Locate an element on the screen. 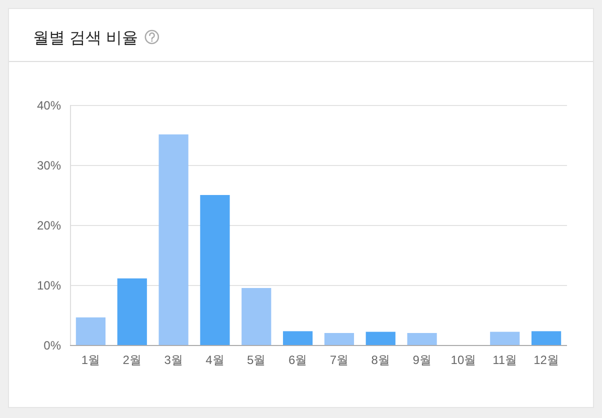  x-tick-label: 11월 is located at coordinates (505, 360).